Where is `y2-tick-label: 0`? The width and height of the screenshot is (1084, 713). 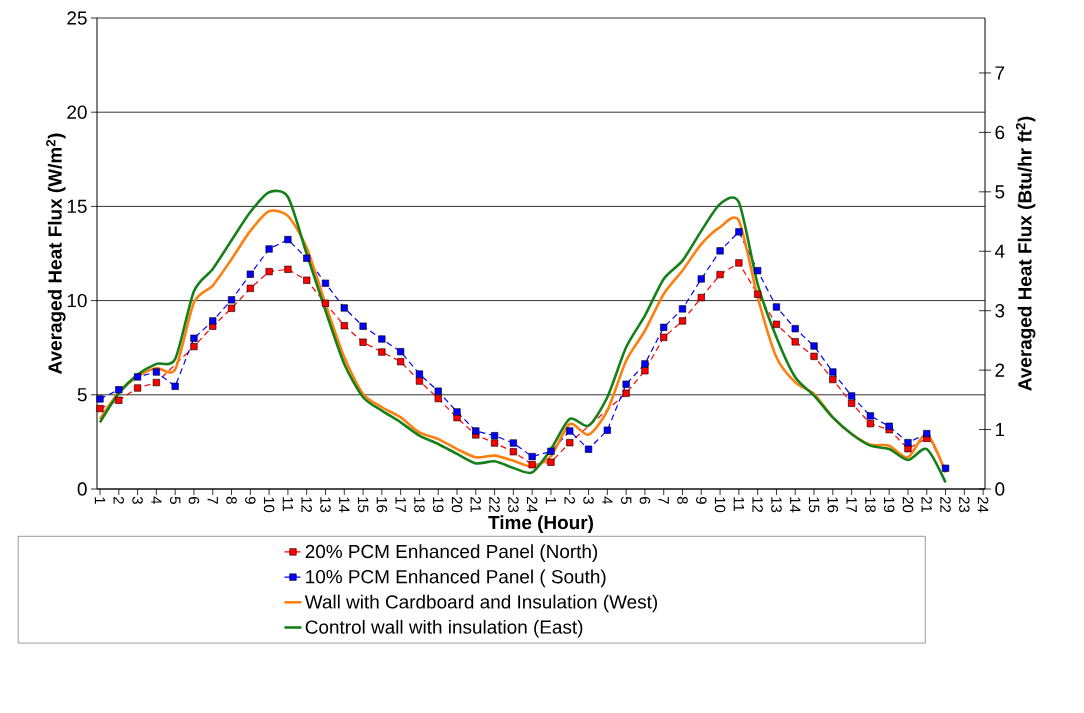
y2-tick-label: 0 is located at coordinates (1000, 489).